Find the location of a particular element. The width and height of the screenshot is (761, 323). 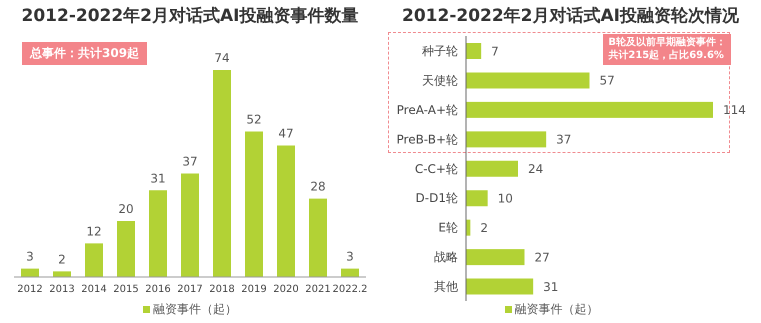

y-tick-label: 战略 is located at coordinates (446, 257).